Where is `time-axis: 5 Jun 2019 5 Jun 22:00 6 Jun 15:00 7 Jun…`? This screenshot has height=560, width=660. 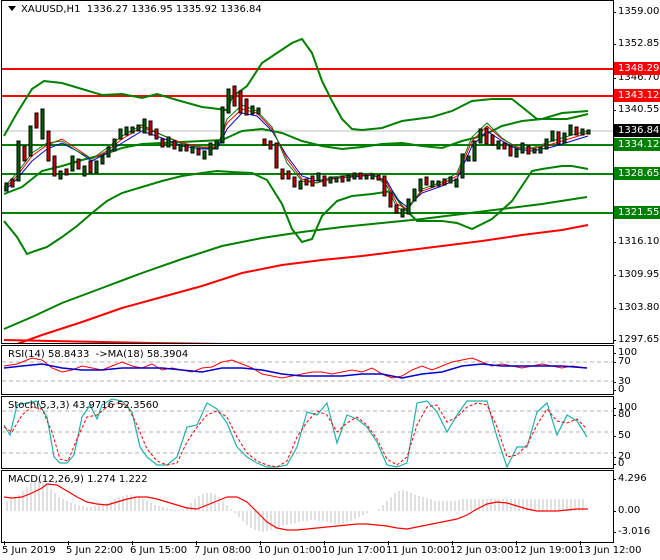 time-axis: 5 Jun 2019 5 Jun 22:00 6 Jun 15:00 7 Jun… is located at coordinates (330, 550).